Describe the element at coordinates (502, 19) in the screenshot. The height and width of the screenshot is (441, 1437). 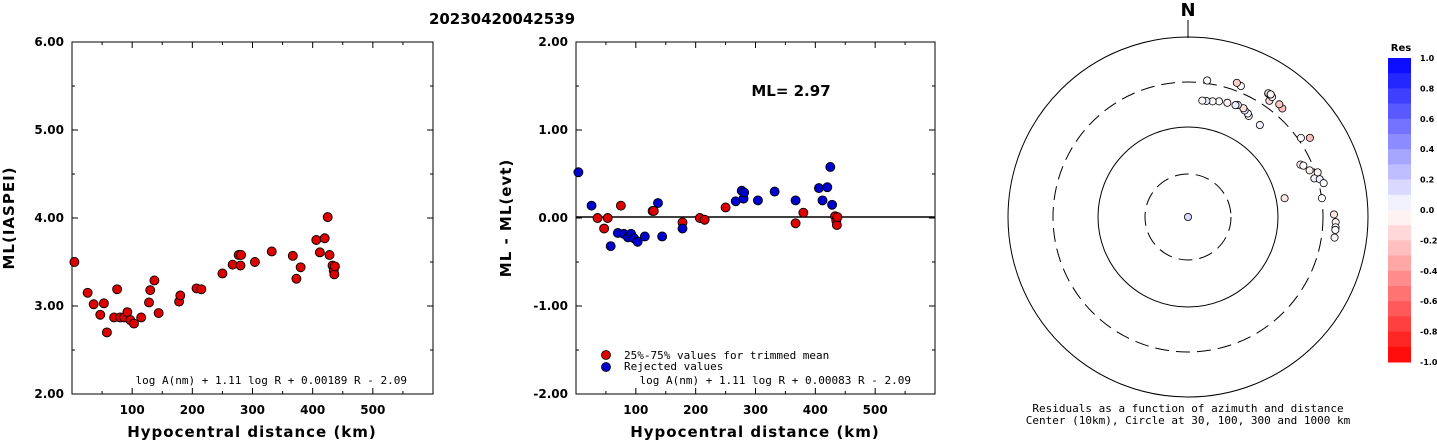
I see `event-title: 20230420042539` at that location.